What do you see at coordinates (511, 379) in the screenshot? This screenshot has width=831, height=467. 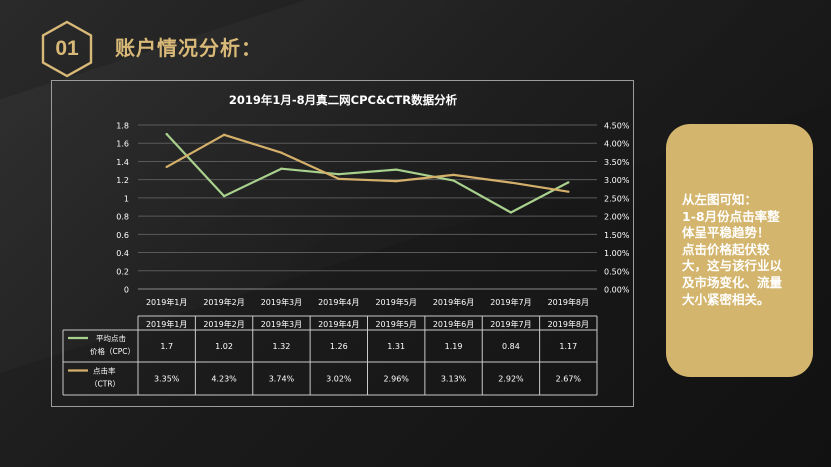 I see `table-data-cell: 2.92%` at bounding box center [511, 379].